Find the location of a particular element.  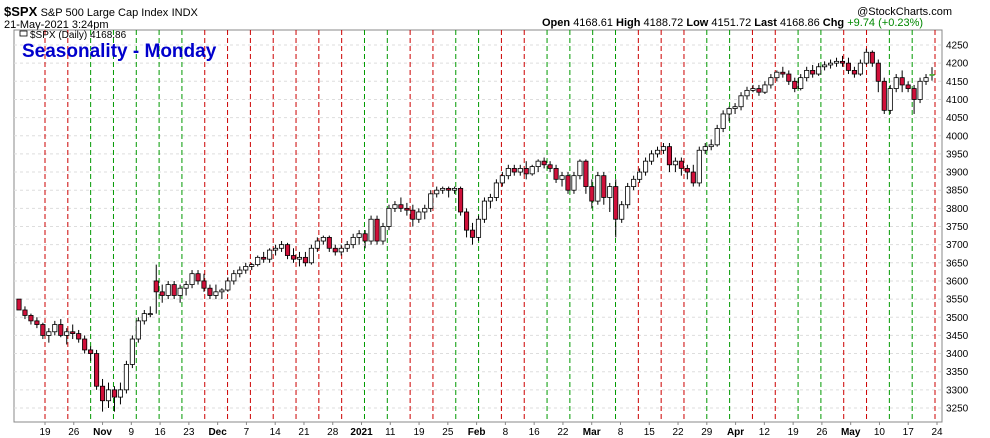

x-tick-label: 21 is located at coordinates (304, 432).